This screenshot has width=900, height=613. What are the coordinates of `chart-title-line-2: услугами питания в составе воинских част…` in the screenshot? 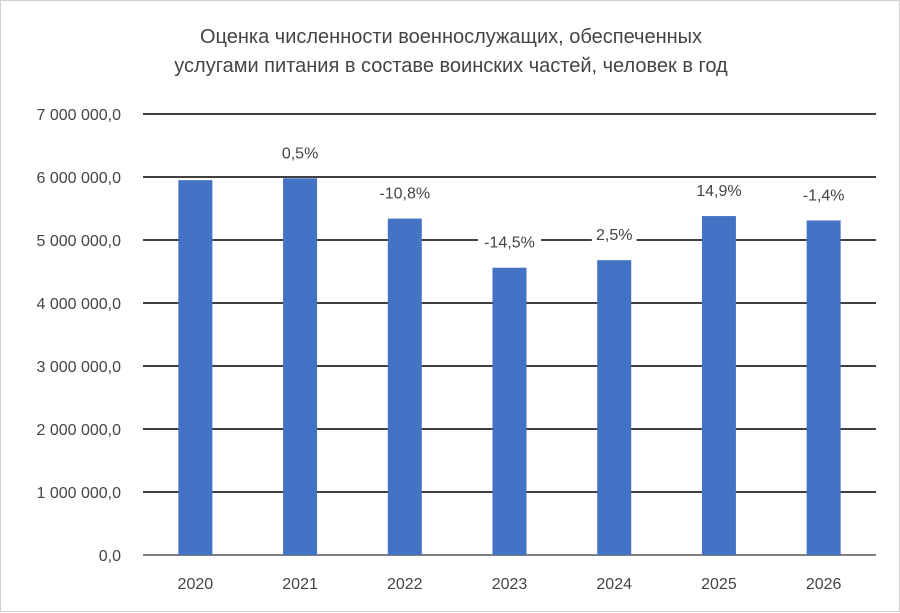 It's located at (451, 66).